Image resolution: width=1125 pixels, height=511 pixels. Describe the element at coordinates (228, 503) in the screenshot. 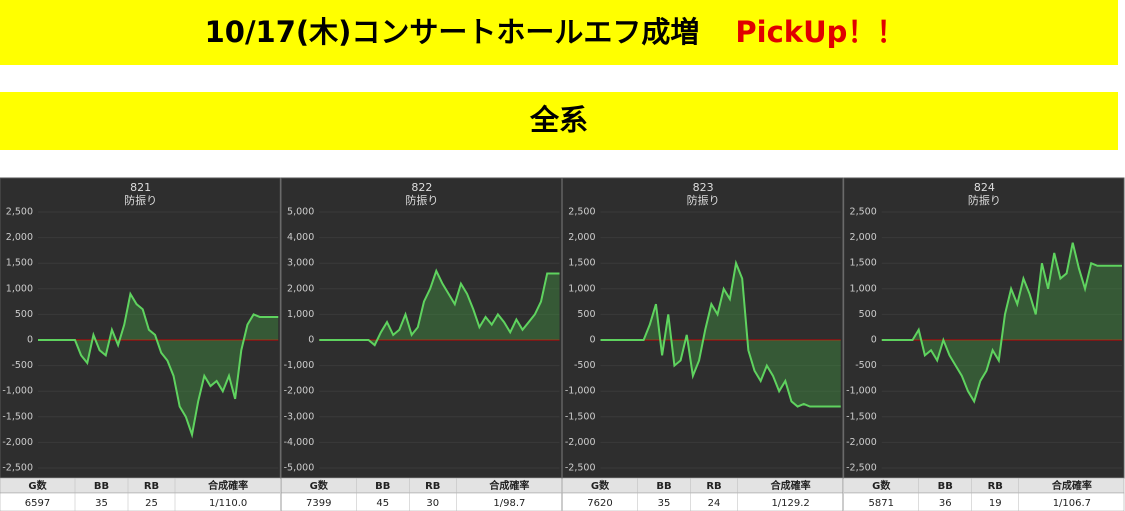

I see `table-cell: 1/110.0` at that location.